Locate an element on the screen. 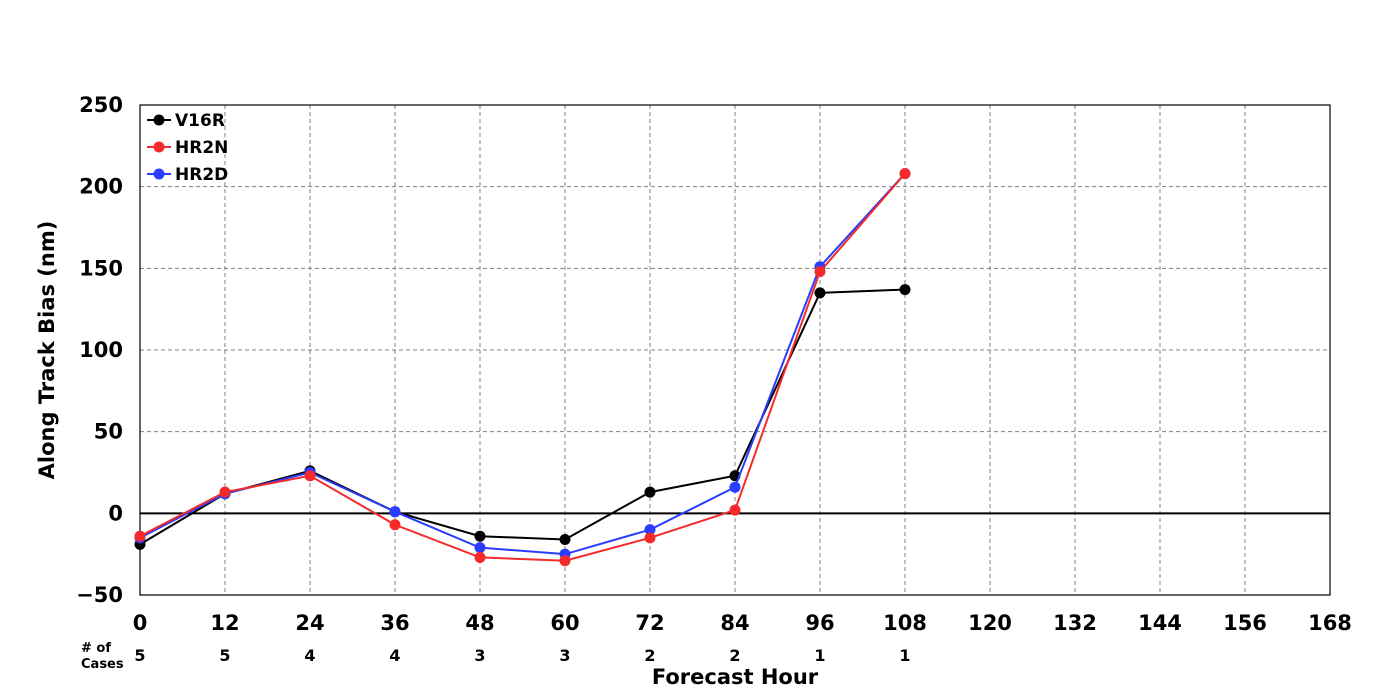 This screenshot has height=700, width=1400. legend-label: HR2D is located at coordinates (201, 175).